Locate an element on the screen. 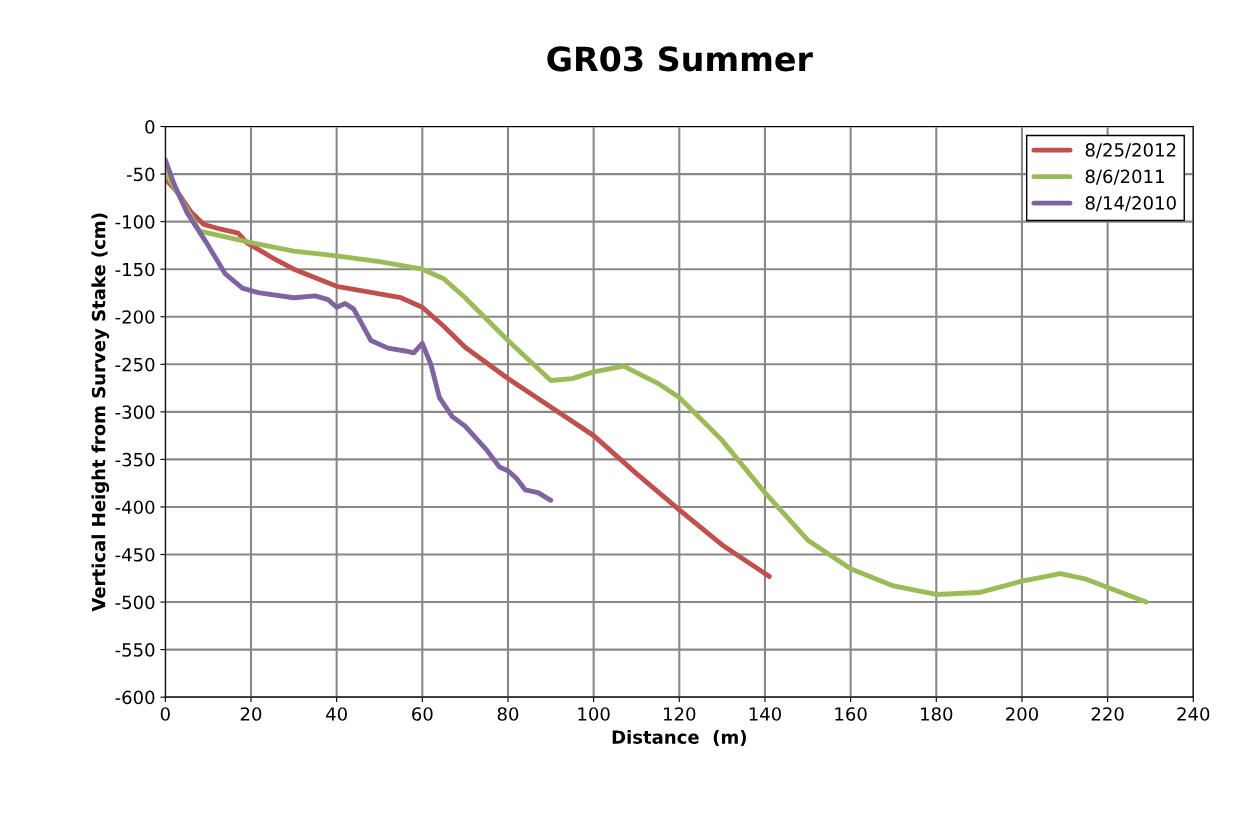 The image size is (1243, 827). x-tick-label: 220 is located at coordinates (1107, 714).